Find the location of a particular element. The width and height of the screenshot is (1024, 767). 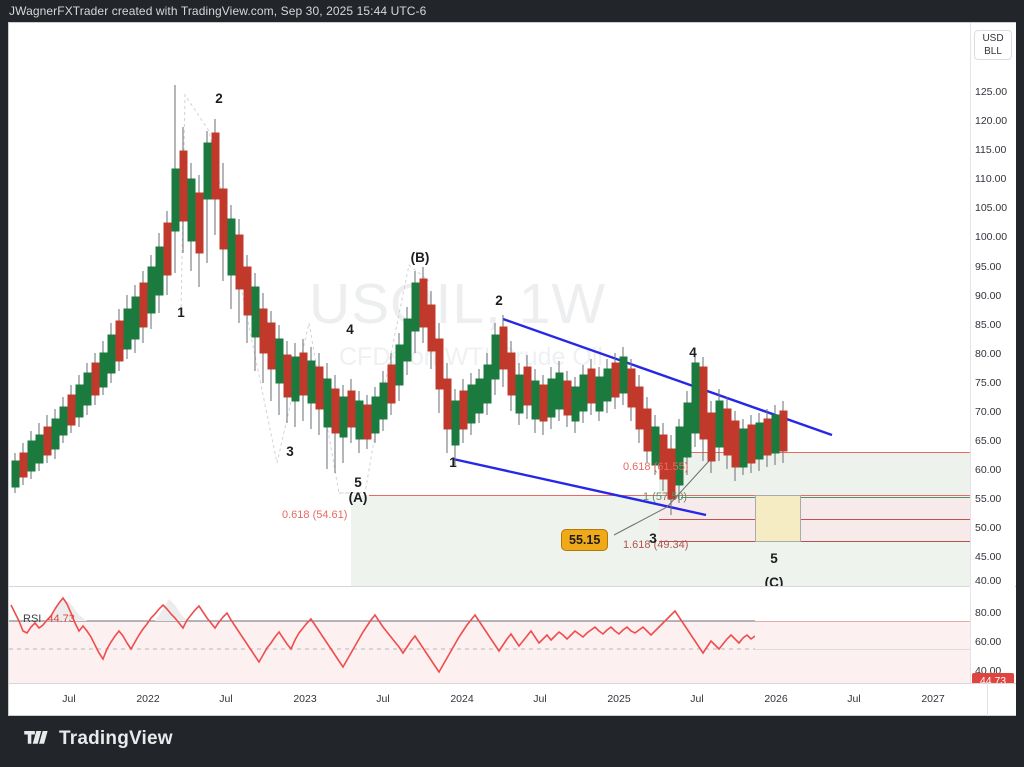

price-tick: 120.00 is located at coordinates (991, 121).